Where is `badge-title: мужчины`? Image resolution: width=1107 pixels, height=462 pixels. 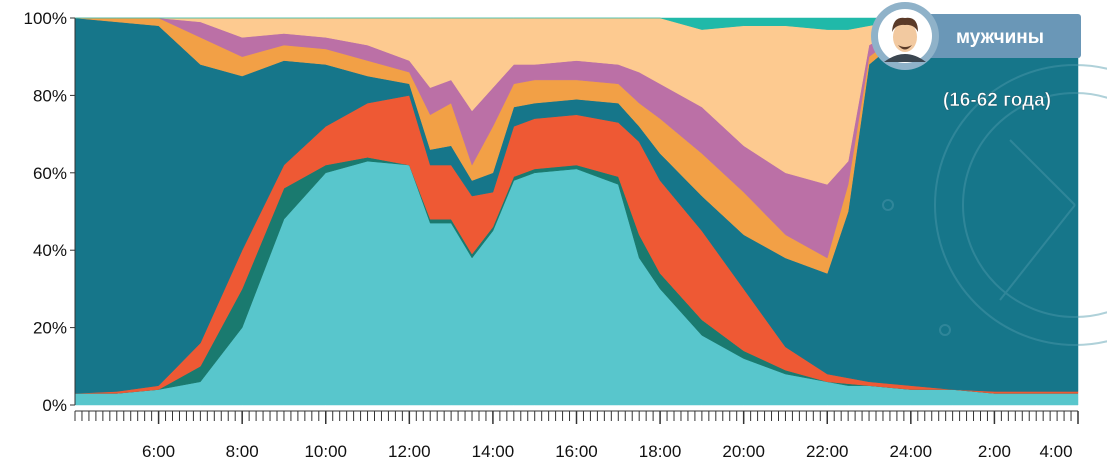 badge-title: мужчины is located at coordinates (1000, 37).